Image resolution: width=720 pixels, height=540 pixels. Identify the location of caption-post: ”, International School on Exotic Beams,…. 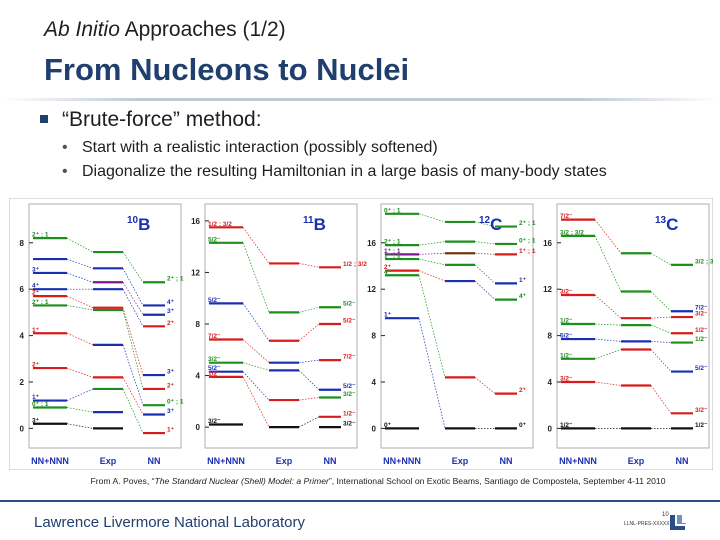
(497, 481).